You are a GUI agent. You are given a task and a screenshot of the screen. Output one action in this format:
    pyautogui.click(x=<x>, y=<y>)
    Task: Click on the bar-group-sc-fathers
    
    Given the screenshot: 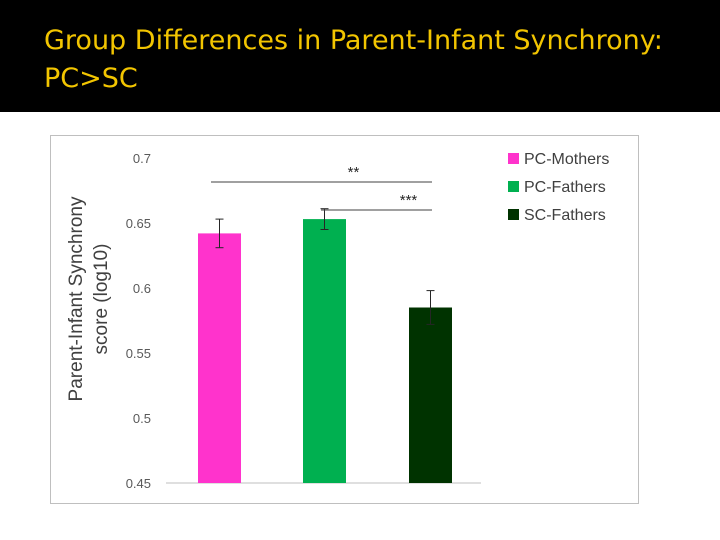 What is the action you would take?
    pyautogui.click(x=430, y=386)
    